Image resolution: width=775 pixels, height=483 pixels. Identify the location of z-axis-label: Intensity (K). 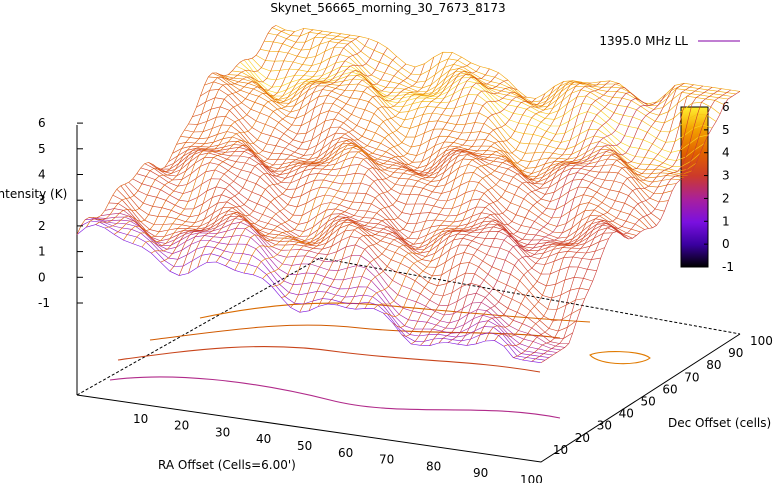
(33, 194).